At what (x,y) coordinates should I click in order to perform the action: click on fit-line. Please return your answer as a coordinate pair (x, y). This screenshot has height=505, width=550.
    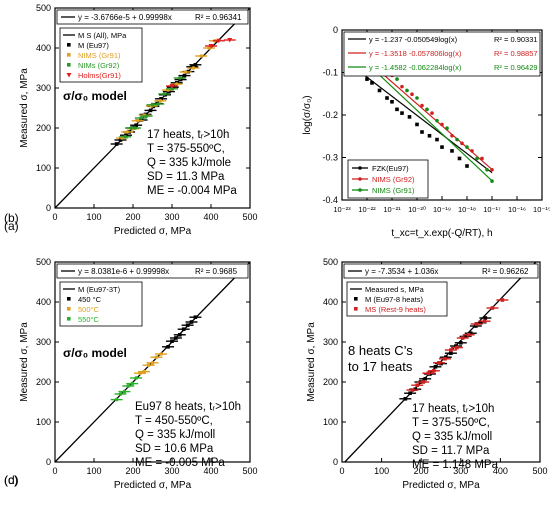
    Looking at the image, I should click on (423, 120).